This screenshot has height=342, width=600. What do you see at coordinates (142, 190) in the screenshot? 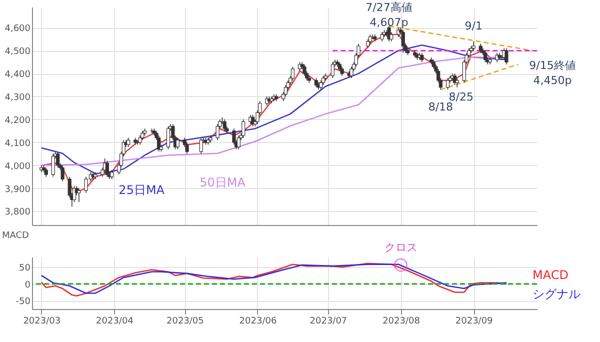
I see `series-label: 25日MA` at bounding box center [142, 190].